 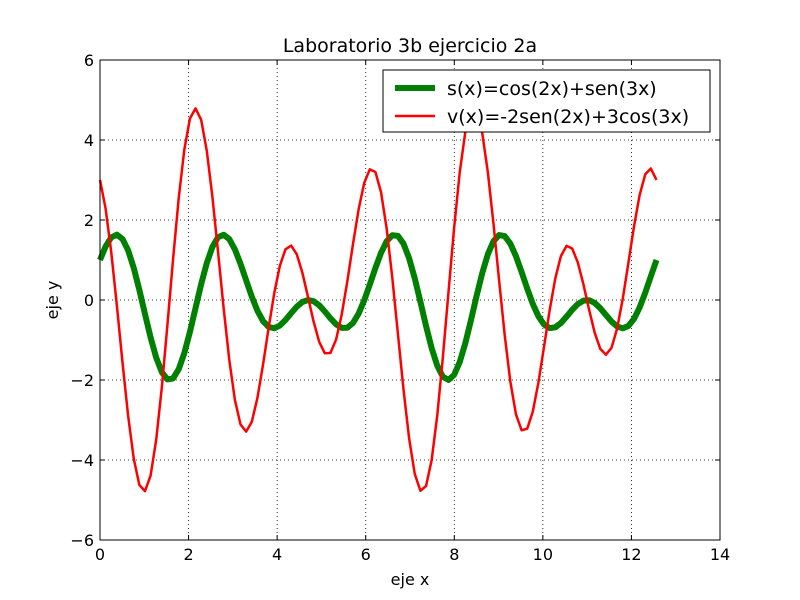 What do you see at coordinates (89, 140) in the screenshot?
I see `y-tick-label: 4` at bounding box center [89, 140].